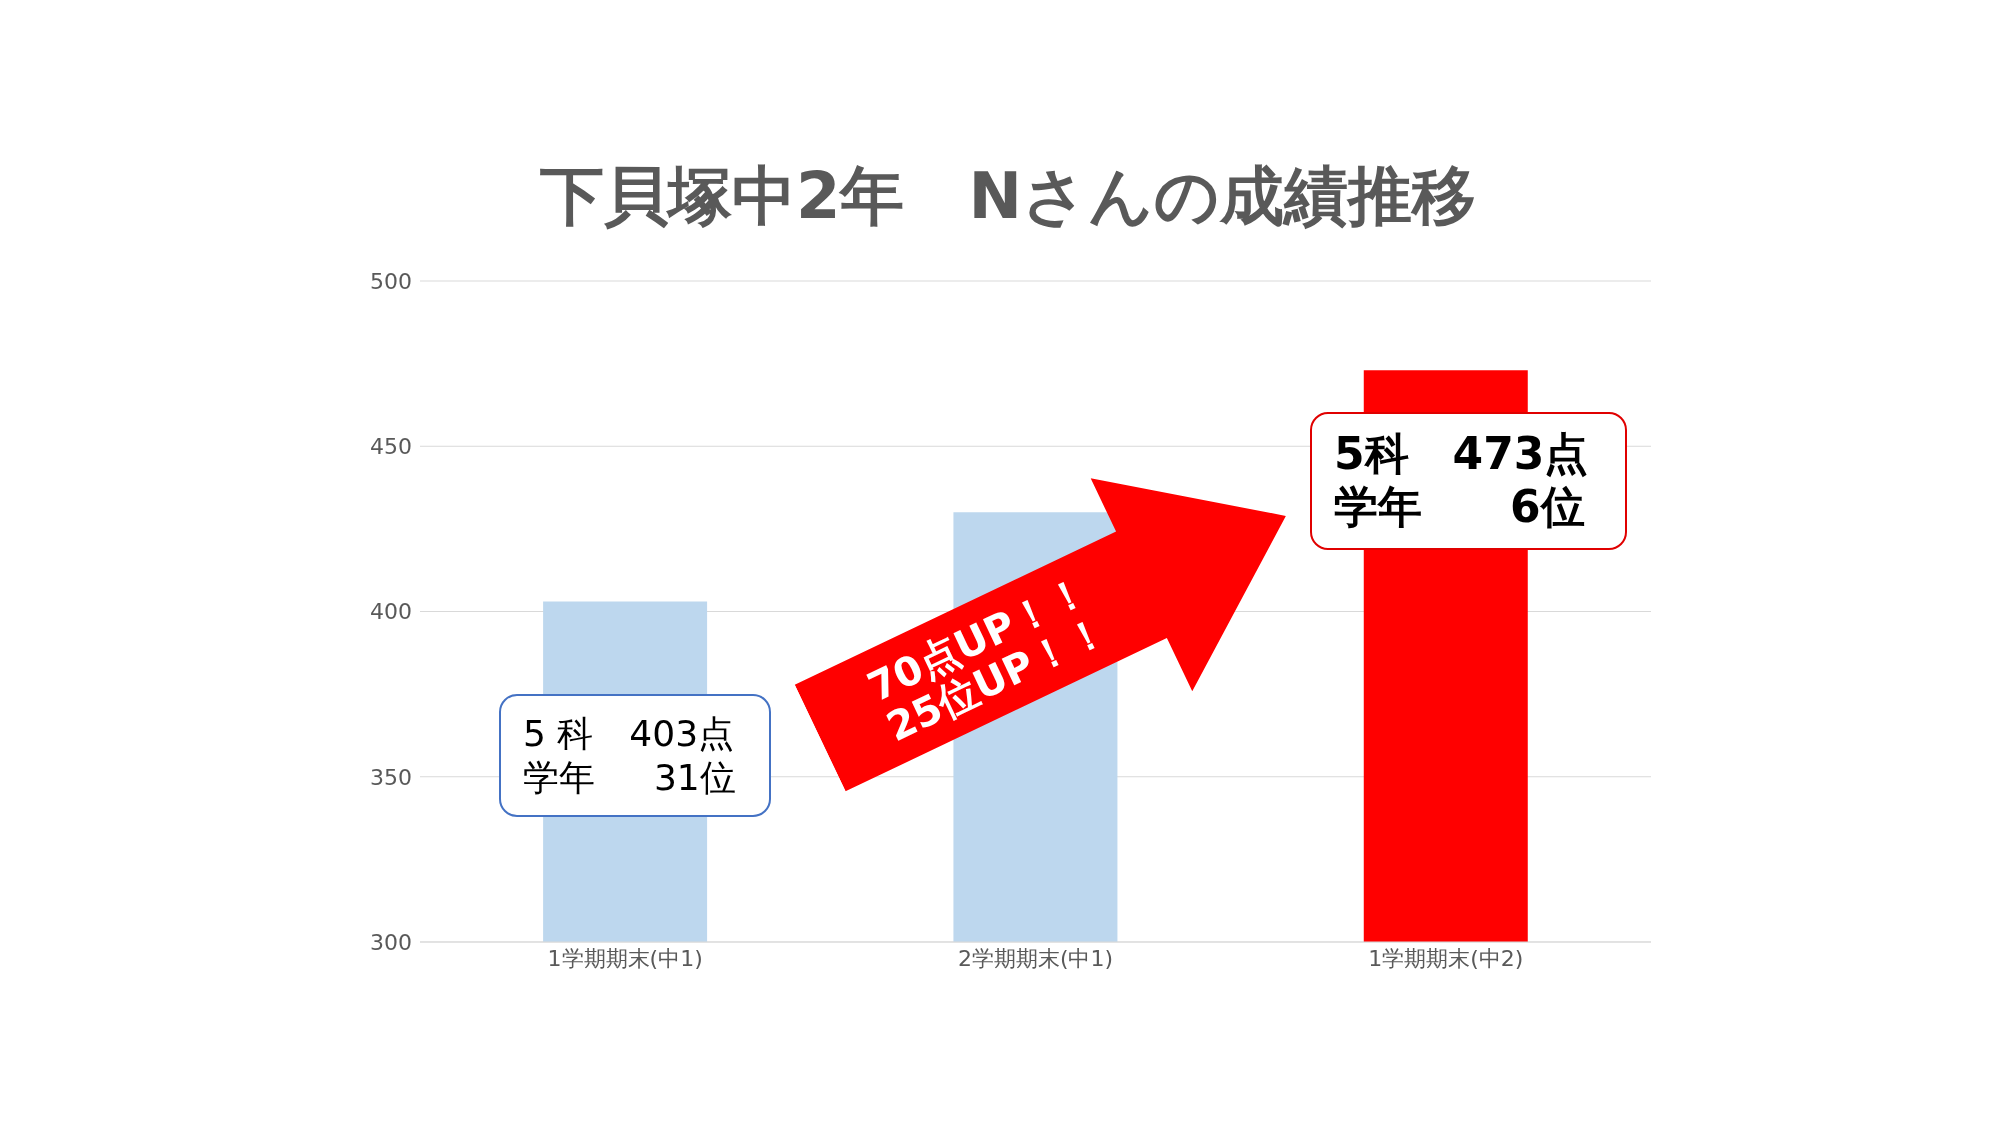 This screenshot has width=2000, height=1125. I want to click on y-tick-label: 350, so click(391, 777).